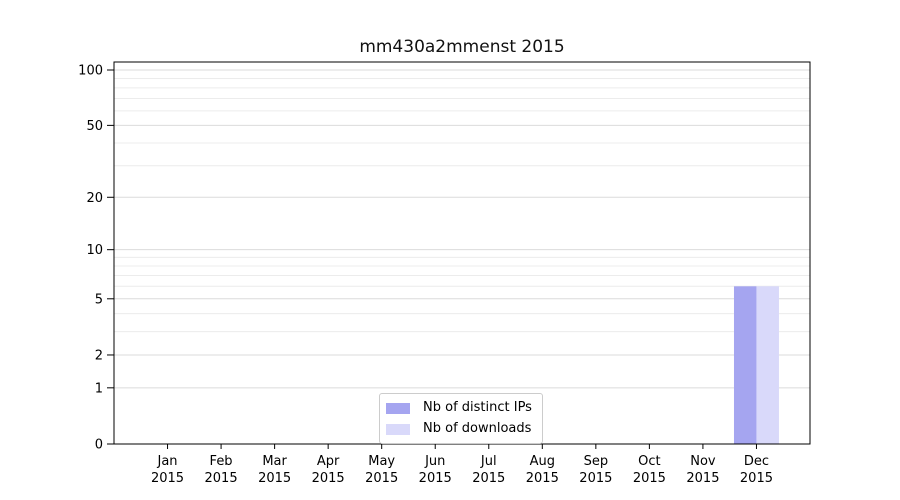  What do you see at coordinates (90, 71) in the screenshot?
I see `y-tick-label: 100` at bounding box center [90, 71].